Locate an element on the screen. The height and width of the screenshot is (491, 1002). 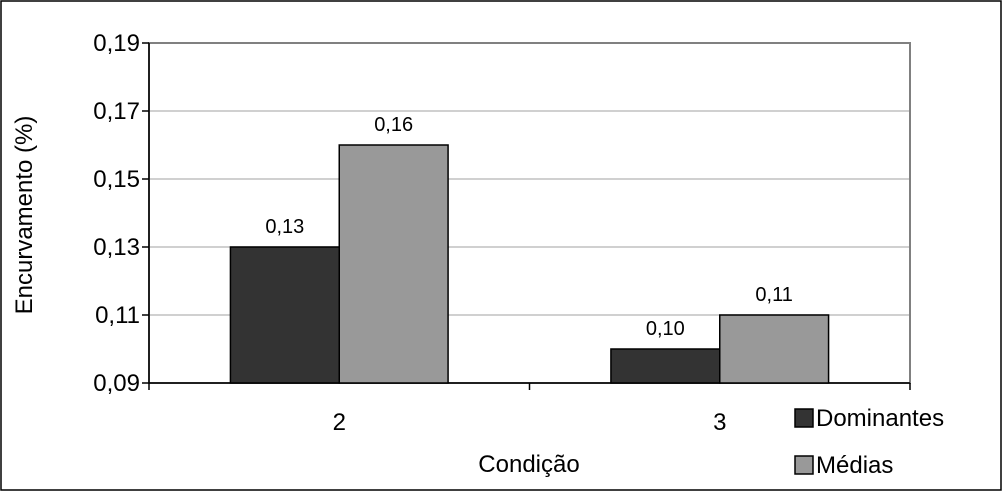
y-tick-label: 0,15 is located at coordinates (116, 179).